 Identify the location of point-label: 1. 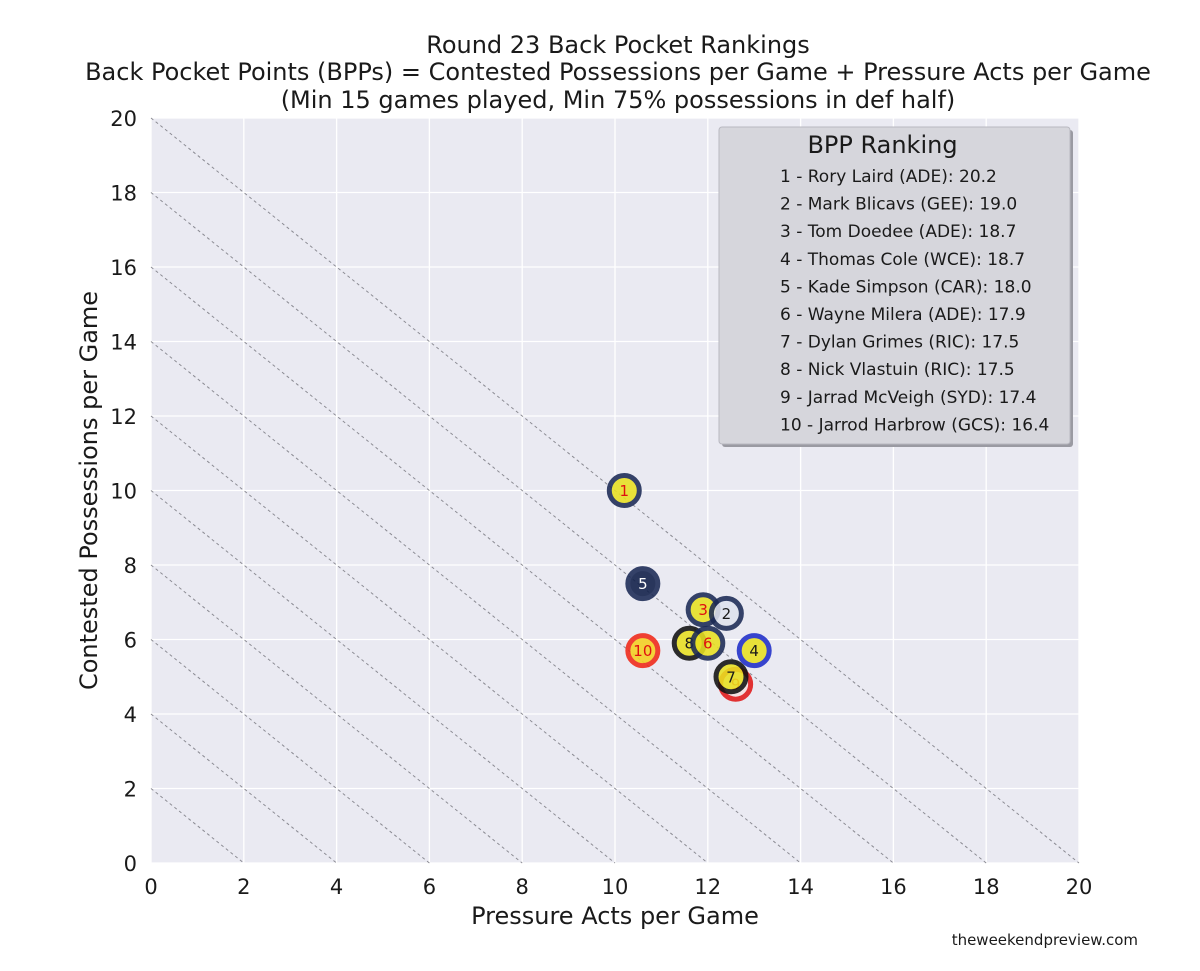
(625, 491).